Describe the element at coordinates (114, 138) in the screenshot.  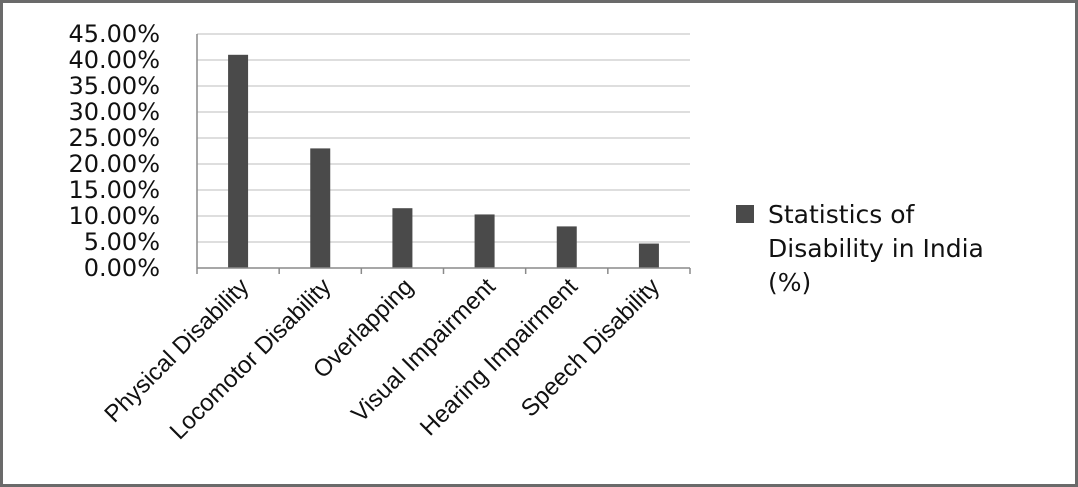
I see `y-tick-label: 25.00%` at that location.